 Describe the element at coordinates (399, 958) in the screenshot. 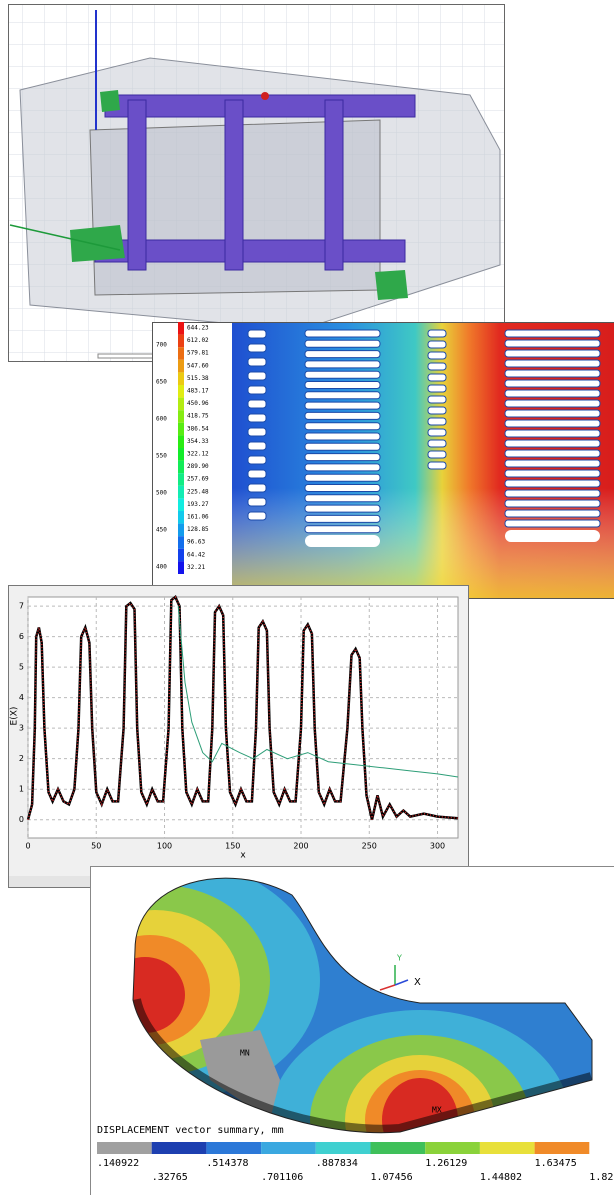

I see `axis-label: Y` at that location.